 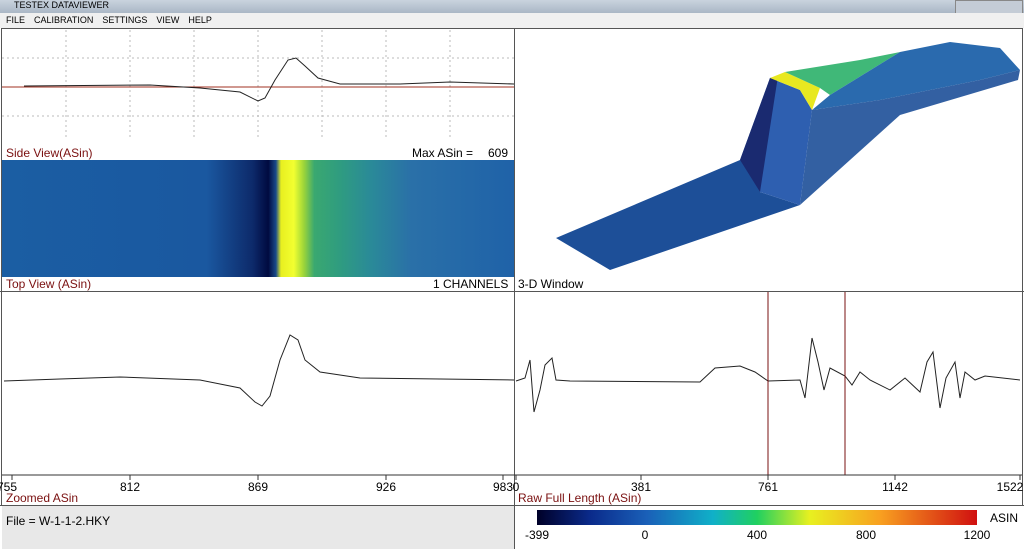 What do you see at coordinates (471, 284) in the screenshot?
I see `channels-label: 1 CHANNELS` at bounding box center [471, 284].